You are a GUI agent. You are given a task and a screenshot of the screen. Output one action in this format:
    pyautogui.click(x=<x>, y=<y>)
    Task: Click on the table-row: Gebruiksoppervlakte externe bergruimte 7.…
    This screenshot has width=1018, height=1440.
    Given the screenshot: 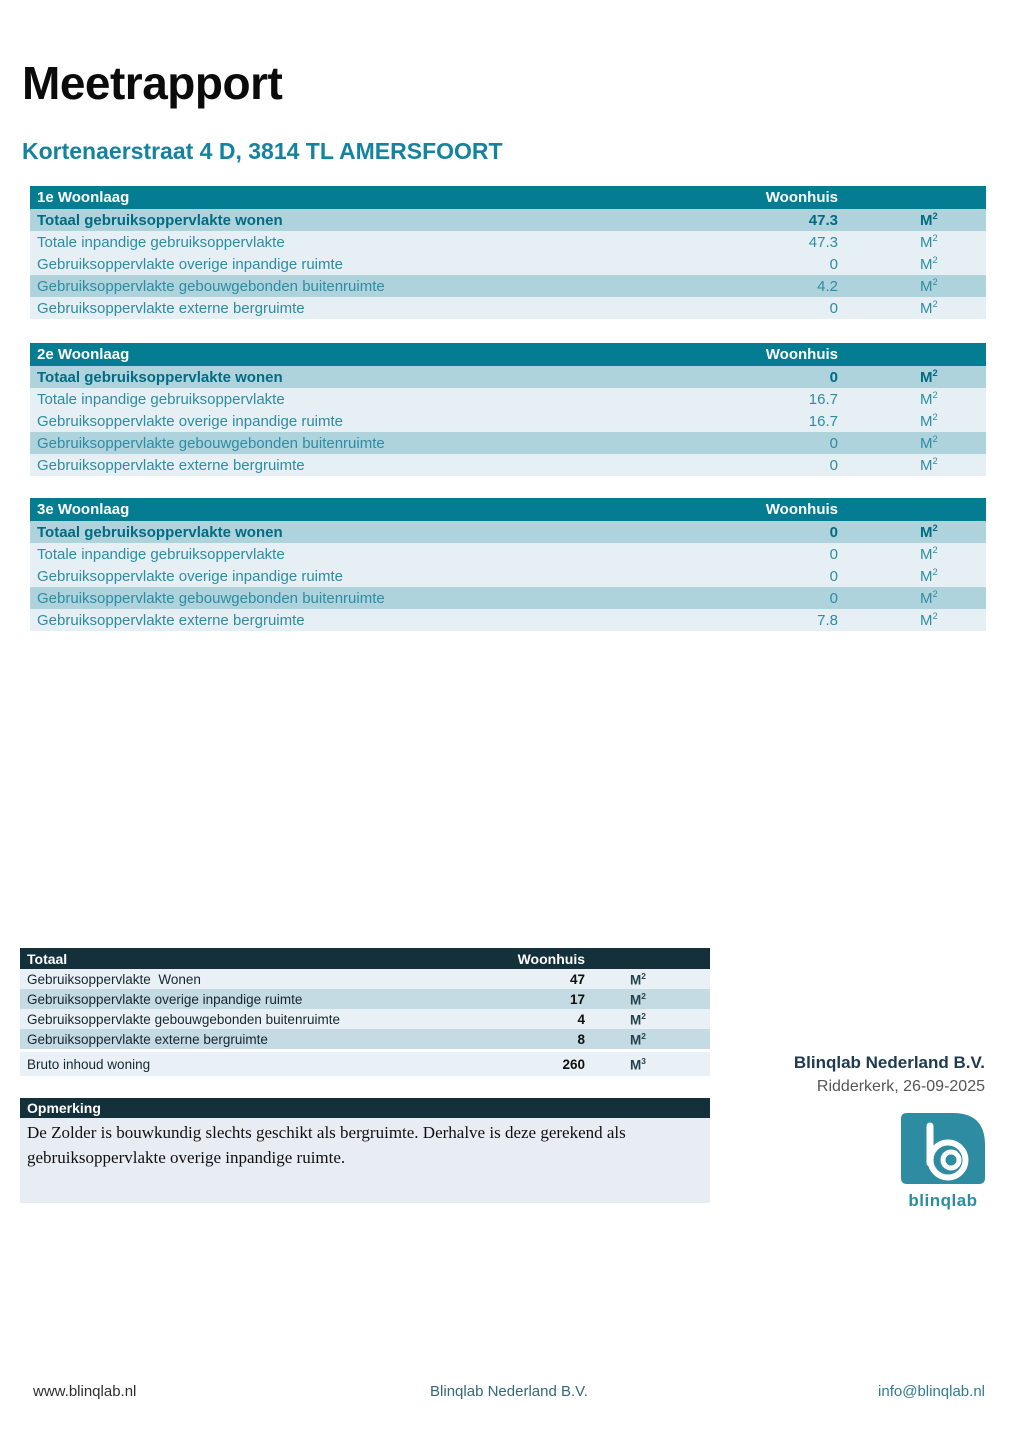 What is the action you would take?
    pyautogui.click(x=508, y=620)
    